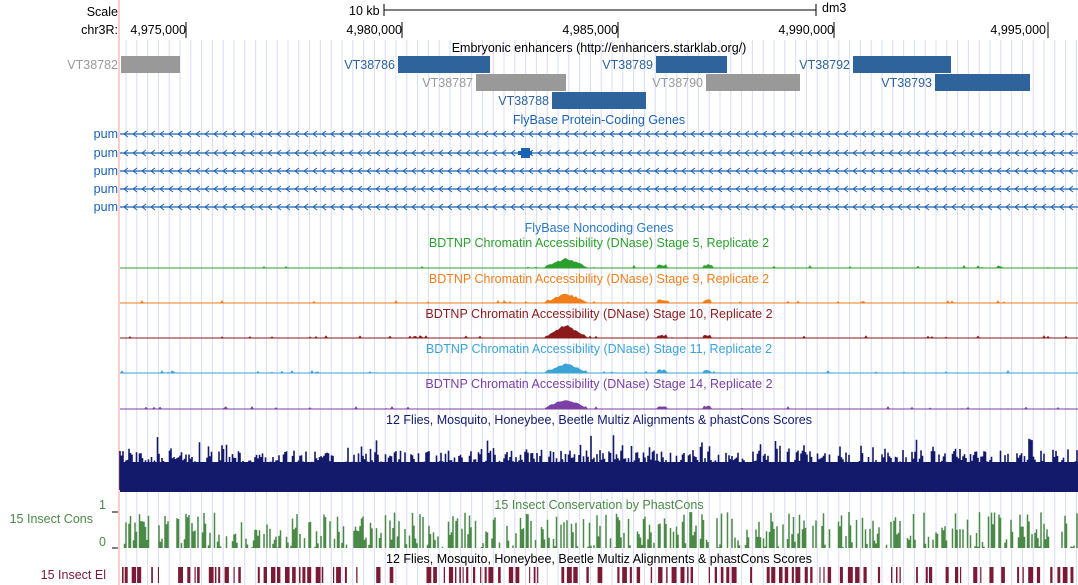 This screenshot has width=1078, height=585. Describe the element at coordinates (525, 153) in the screenshot. I see `utr-block` at that location.